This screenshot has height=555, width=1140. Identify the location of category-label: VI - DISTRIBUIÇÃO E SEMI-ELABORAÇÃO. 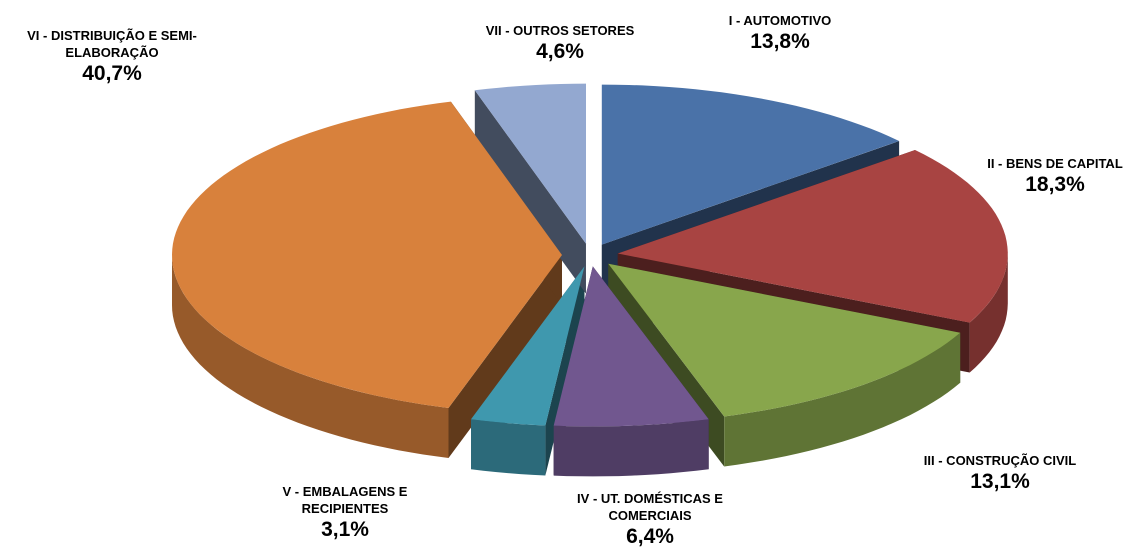
(112, 44).